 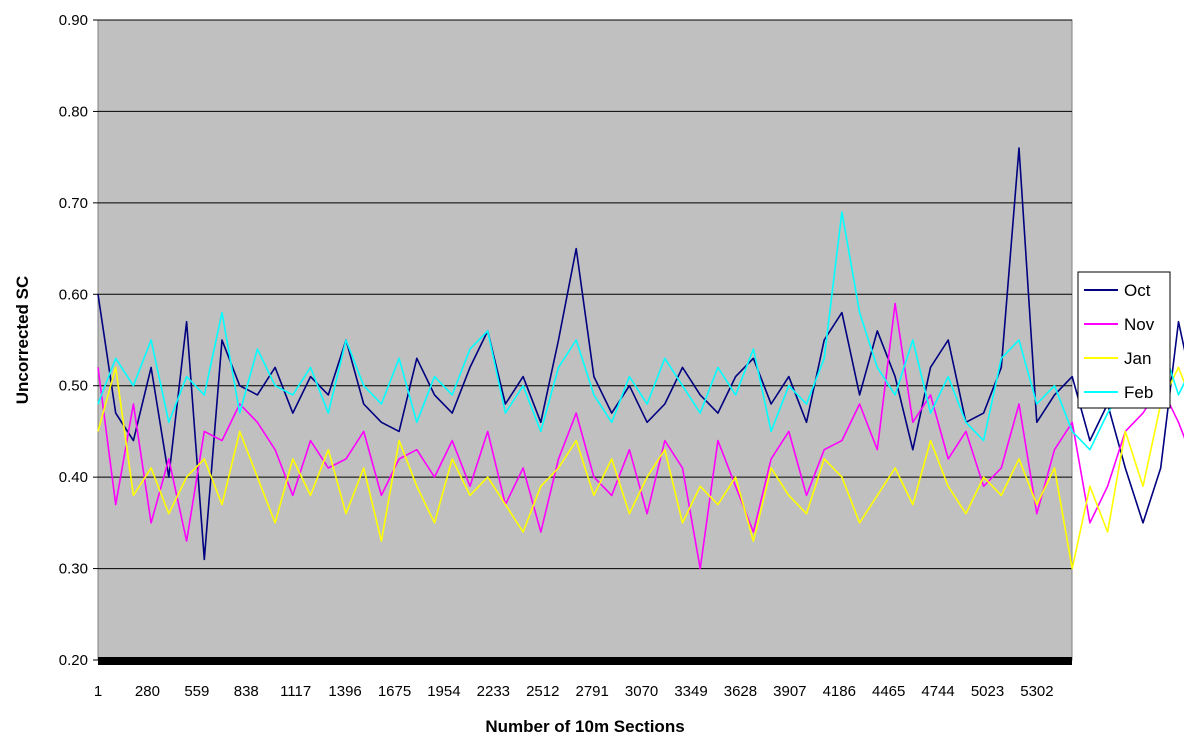 What do you see at coordinates (1137, 290) in the screenshot?
I see `legend-label-oct: Oct` at bounding box center [1137, 290].